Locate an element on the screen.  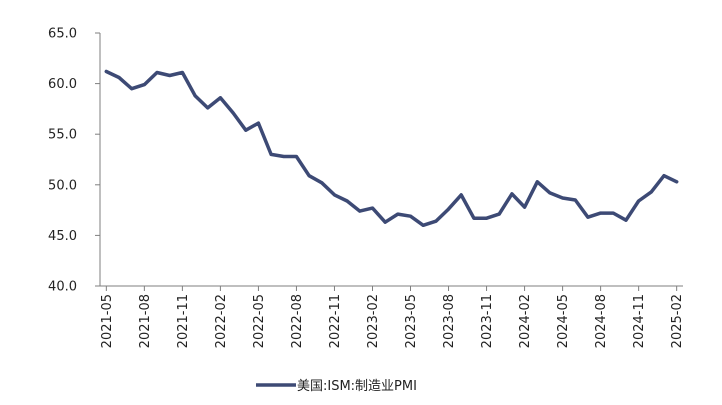
x-tick-label: 2025-02 is located at coordinates (677, 321).